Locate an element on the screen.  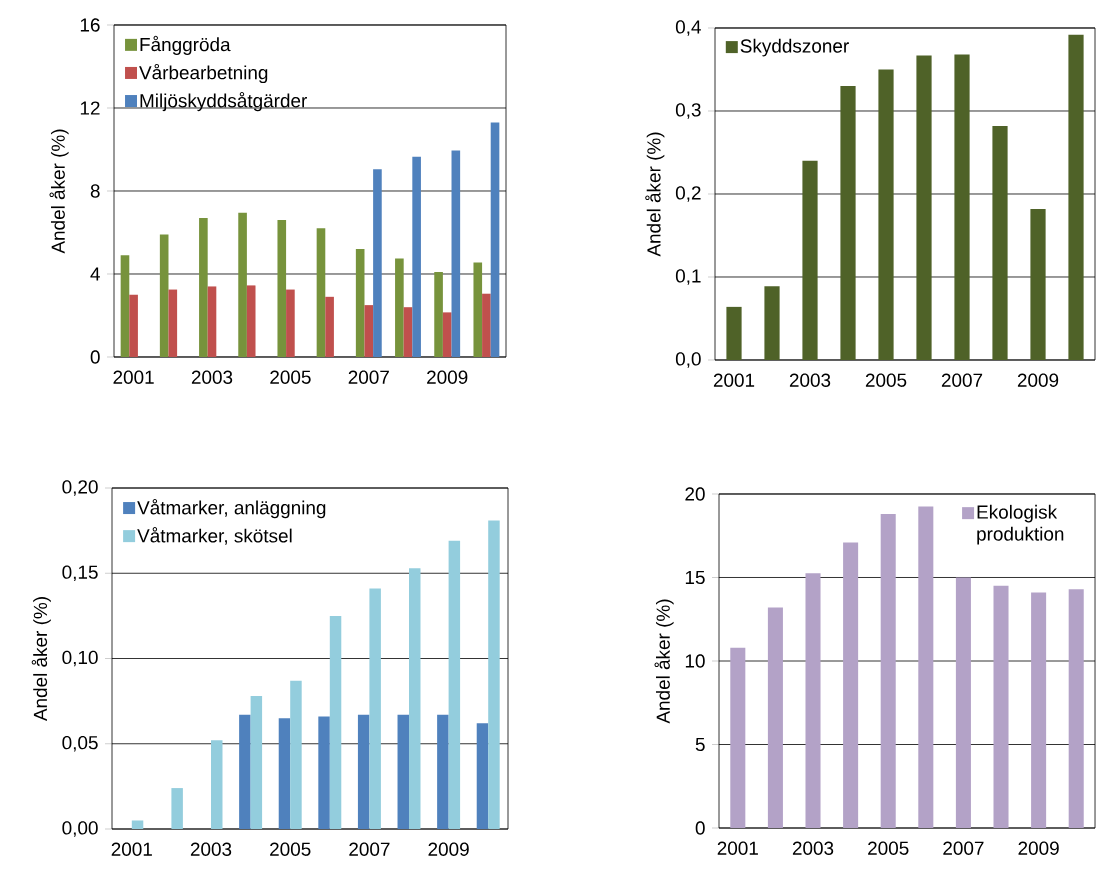
y-tick-label: 10 is located at coordinates (695, 661).